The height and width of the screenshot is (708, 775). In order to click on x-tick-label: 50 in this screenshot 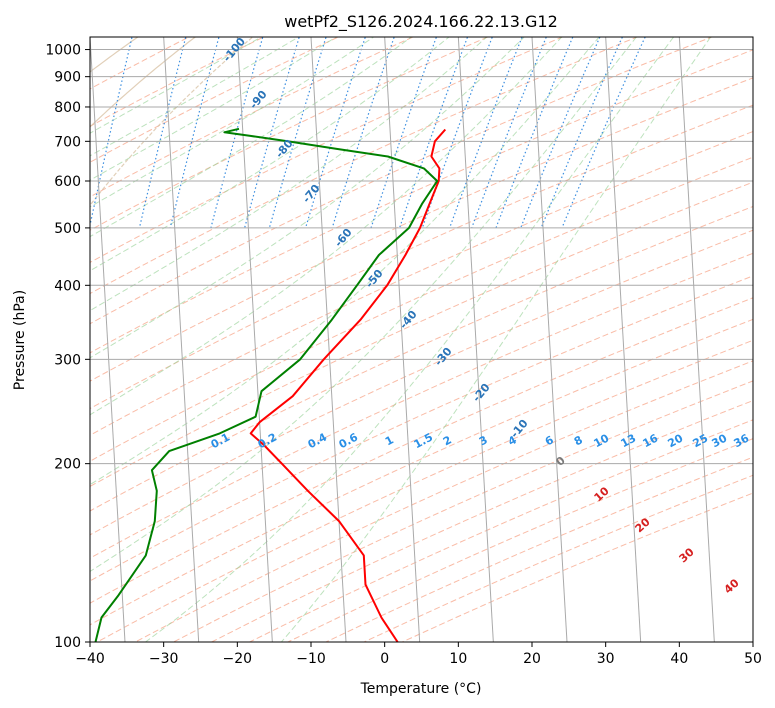, I will do `click(753, 659)`.